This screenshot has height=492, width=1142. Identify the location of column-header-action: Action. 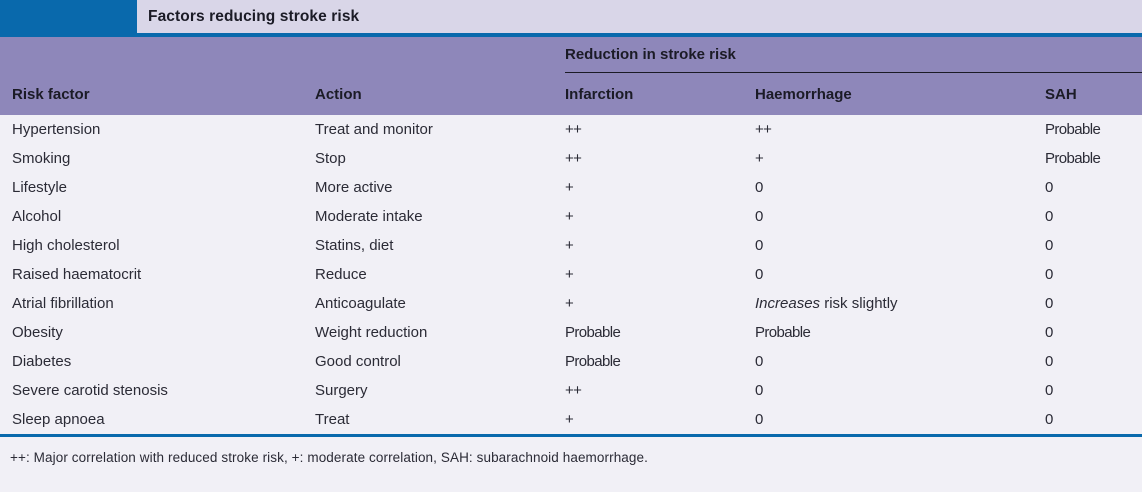
(428, 94).